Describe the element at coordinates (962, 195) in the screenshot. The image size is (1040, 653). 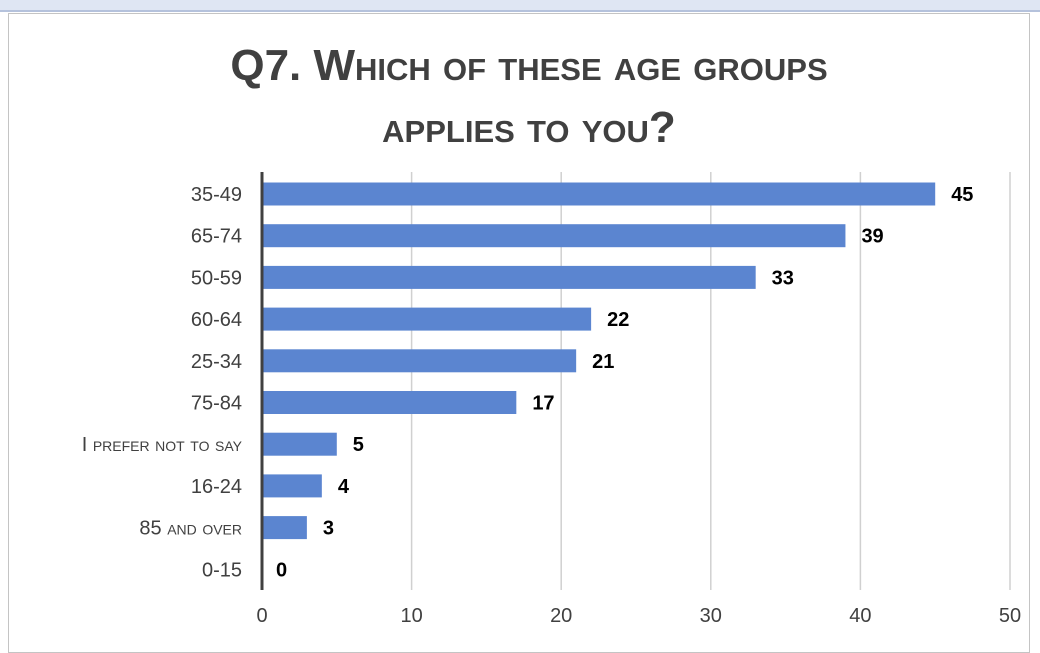
I see `data-label-0: 45` at that location.